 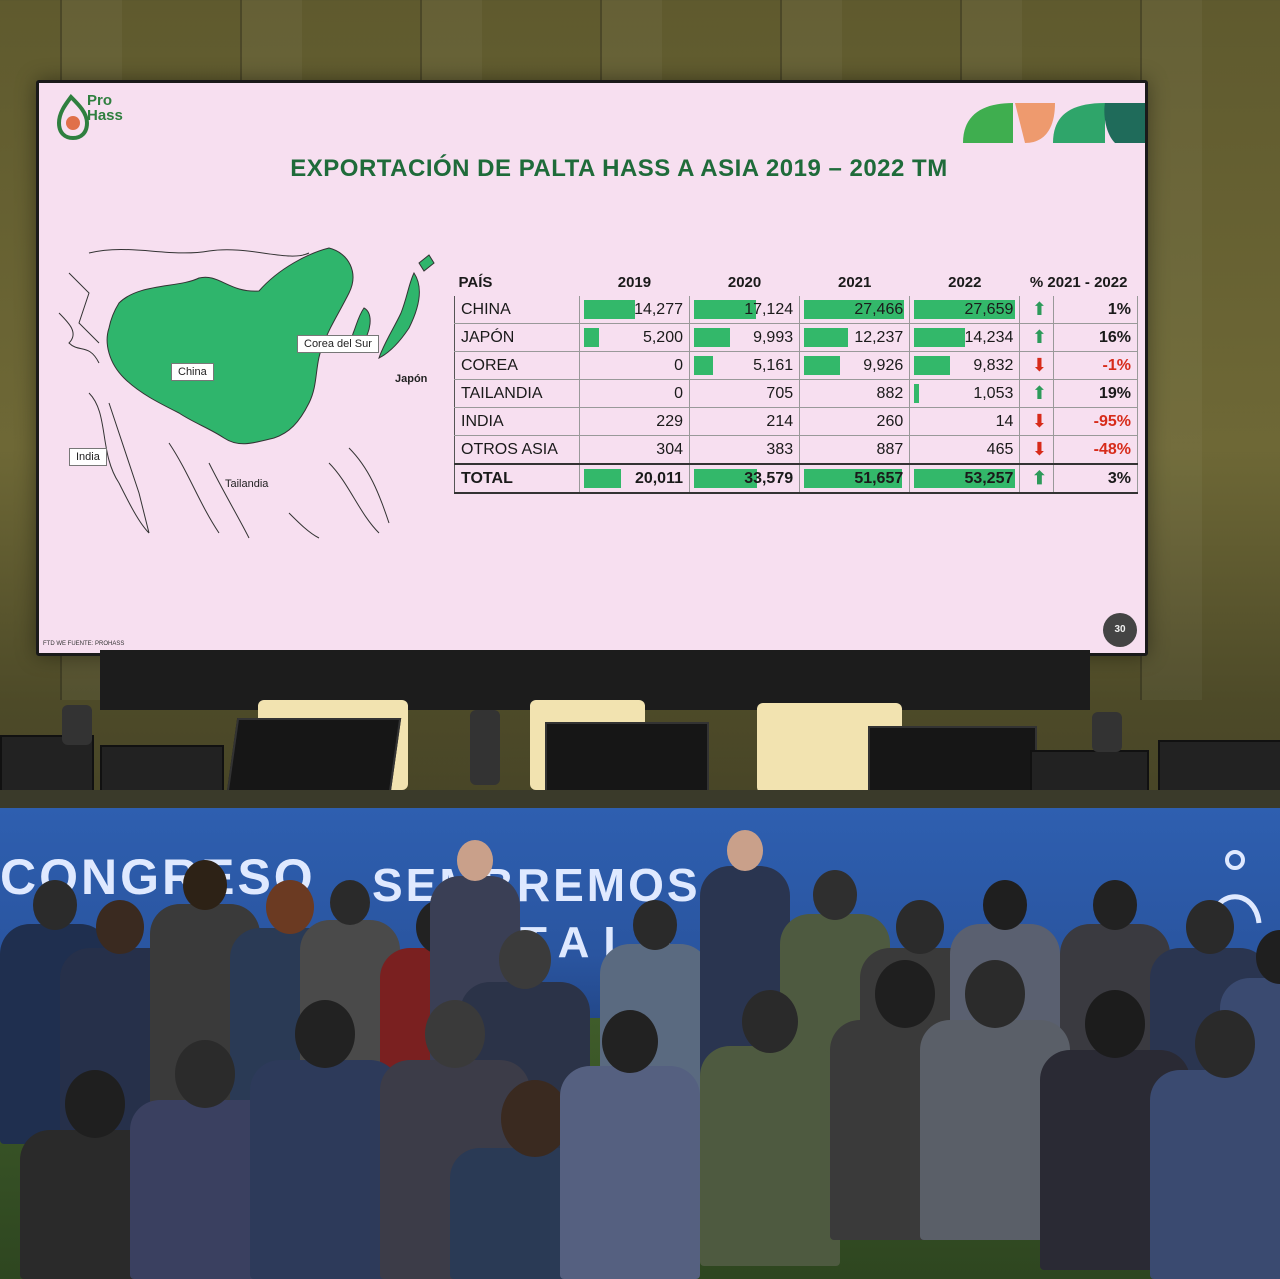 What do you see at coordinates (1078, 282) in the screenshot?
I see `header-pct-change: % 2021 - 2022` at bounding box center [1078, 282].